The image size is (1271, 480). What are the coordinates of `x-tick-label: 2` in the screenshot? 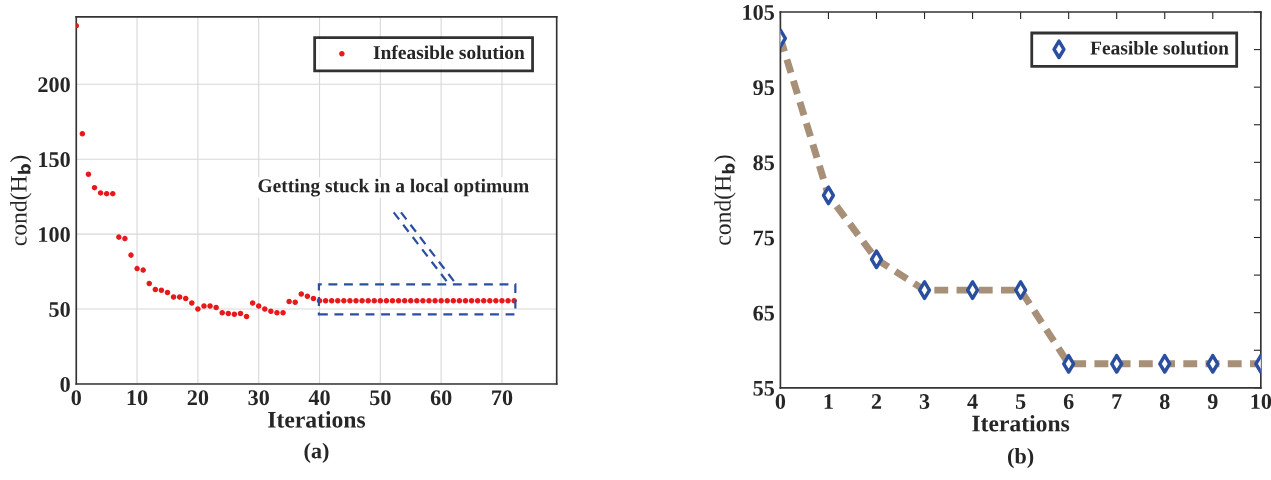 It's located at (876, 401).